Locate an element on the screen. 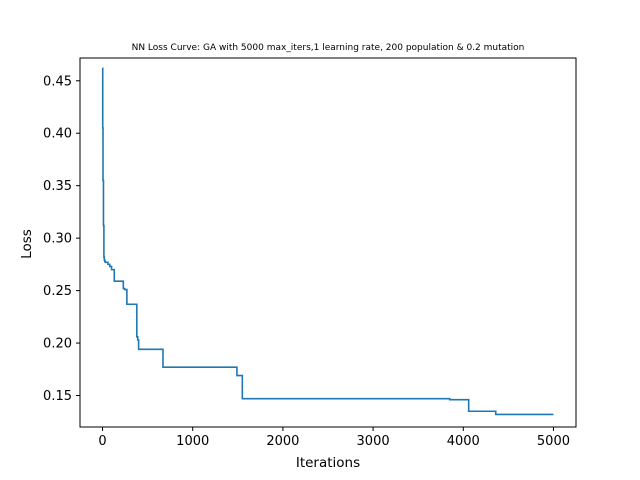  x-axis-label: Iterations is located at coordinates (328, 463).